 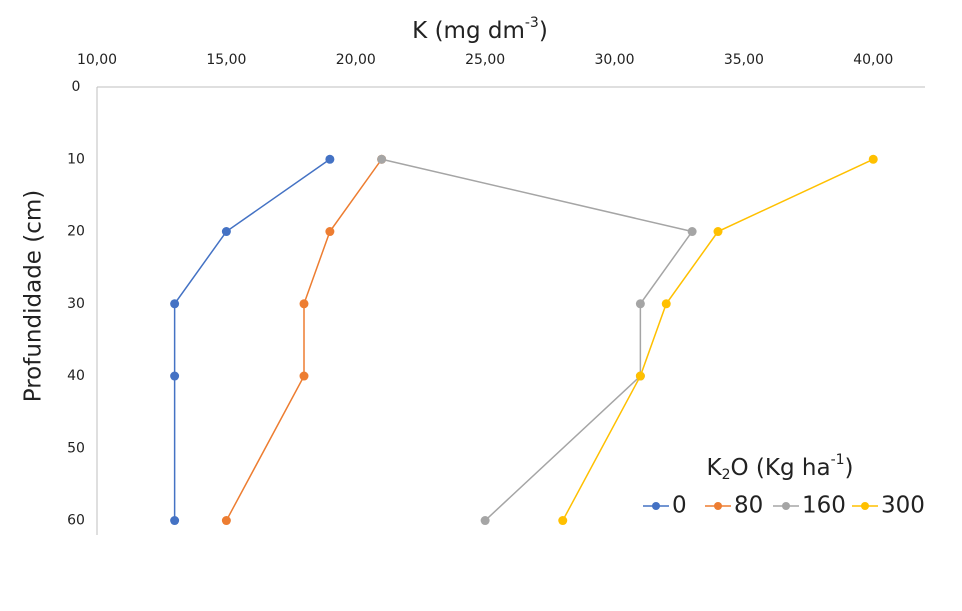 What do you see at coordinates (226, 60) in the screenshot?
I see `x-tick-label: 15,00` at bounding box center [226, 60].